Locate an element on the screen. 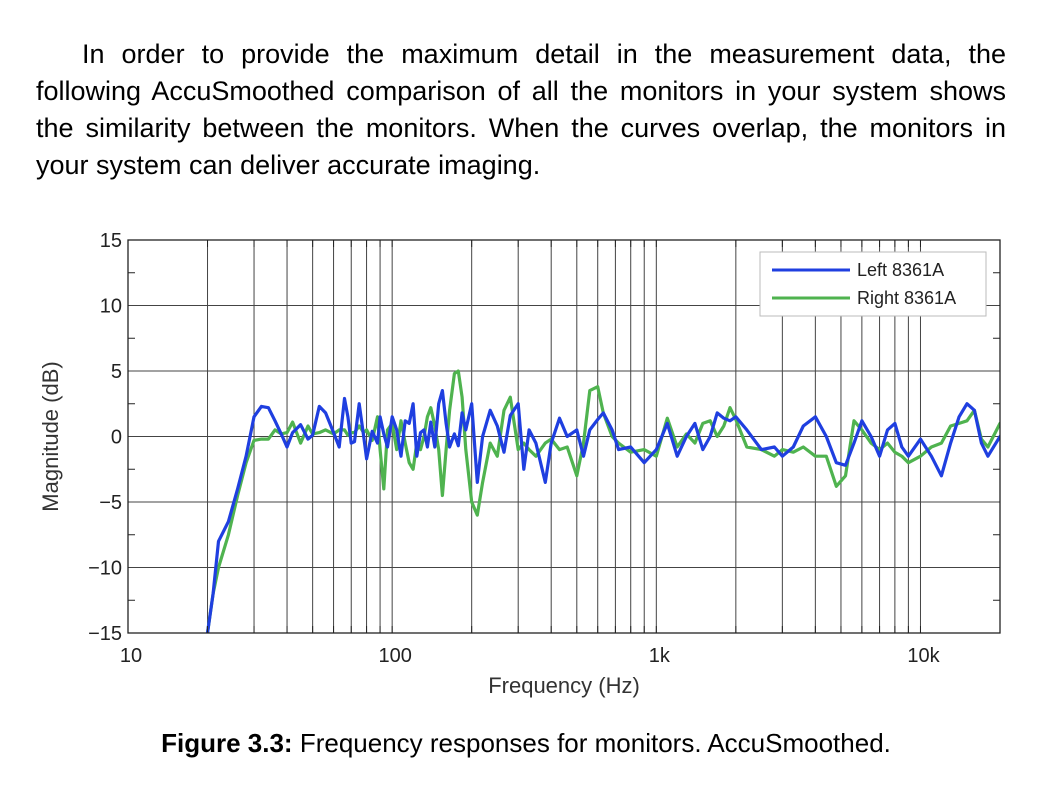 This screenshot has width=1052, height=800. x-tick-label: 100 is located at coordinates (394, 656).